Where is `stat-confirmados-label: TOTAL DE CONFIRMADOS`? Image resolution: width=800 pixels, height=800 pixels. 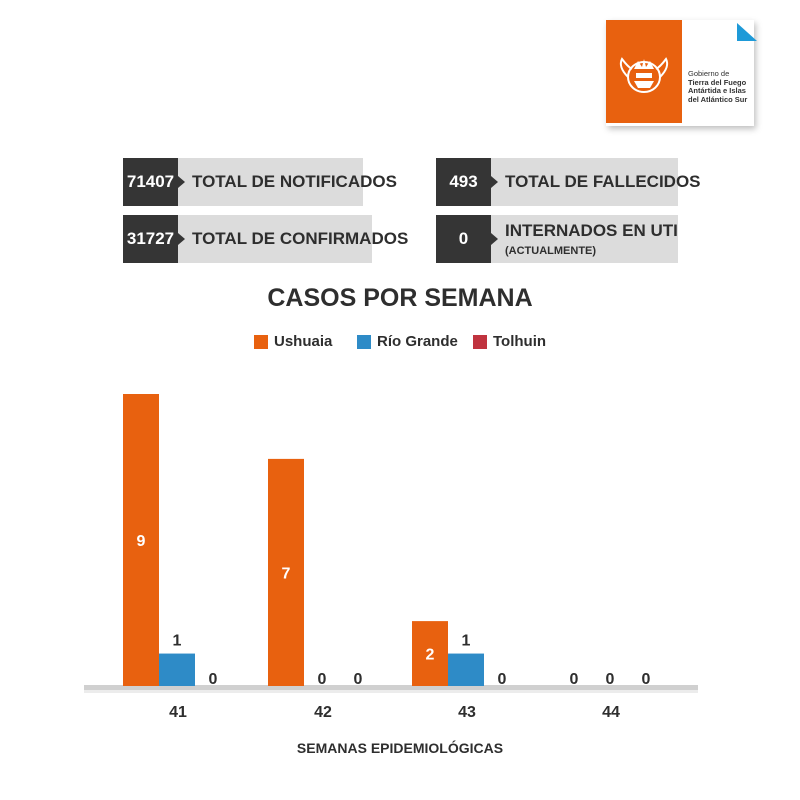 stat-confirmados-label: TOTAL DE CONFIRMADOS is located at coordinates (293, 239).